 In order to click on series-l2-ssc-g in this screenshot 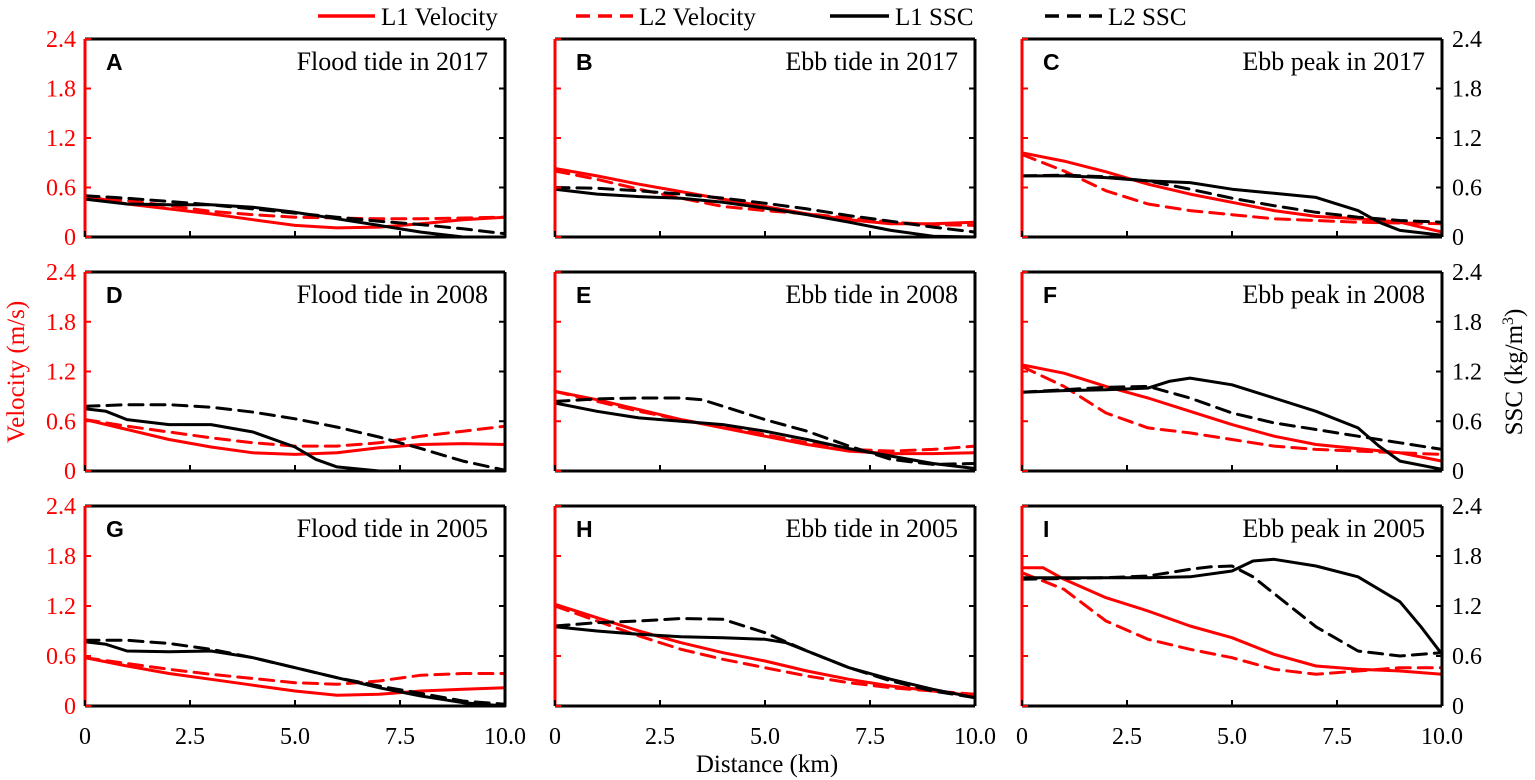, I will do `click(295, 672)`.